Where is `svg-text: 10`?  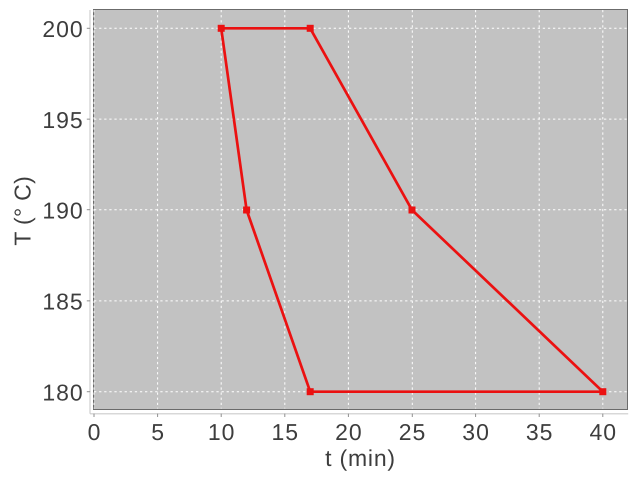 svg-text: 10 is located at coordinates (222, 432).